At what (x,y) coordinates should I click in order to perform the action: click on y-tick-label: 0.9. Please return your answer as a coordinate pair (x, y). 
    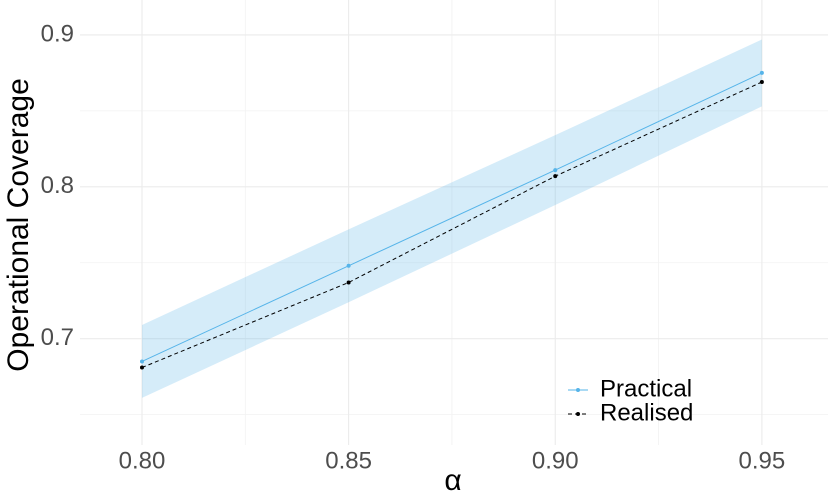
    Looking at the image, I should click on (57, 33).